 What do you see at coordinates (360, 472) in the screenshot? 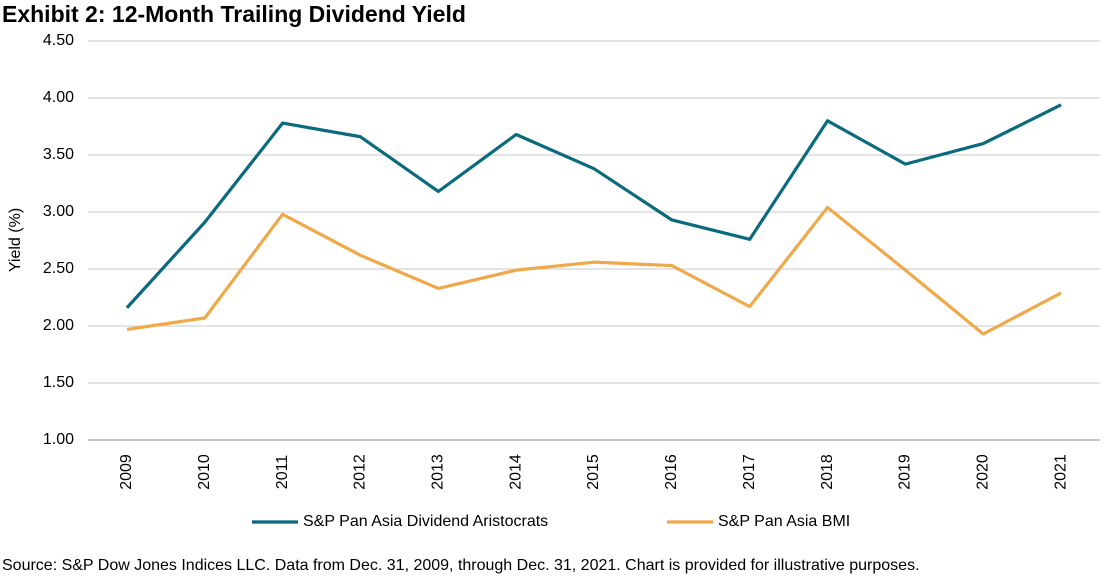
I see `x-tick-label: 2012` at bounding box center [360, 472].